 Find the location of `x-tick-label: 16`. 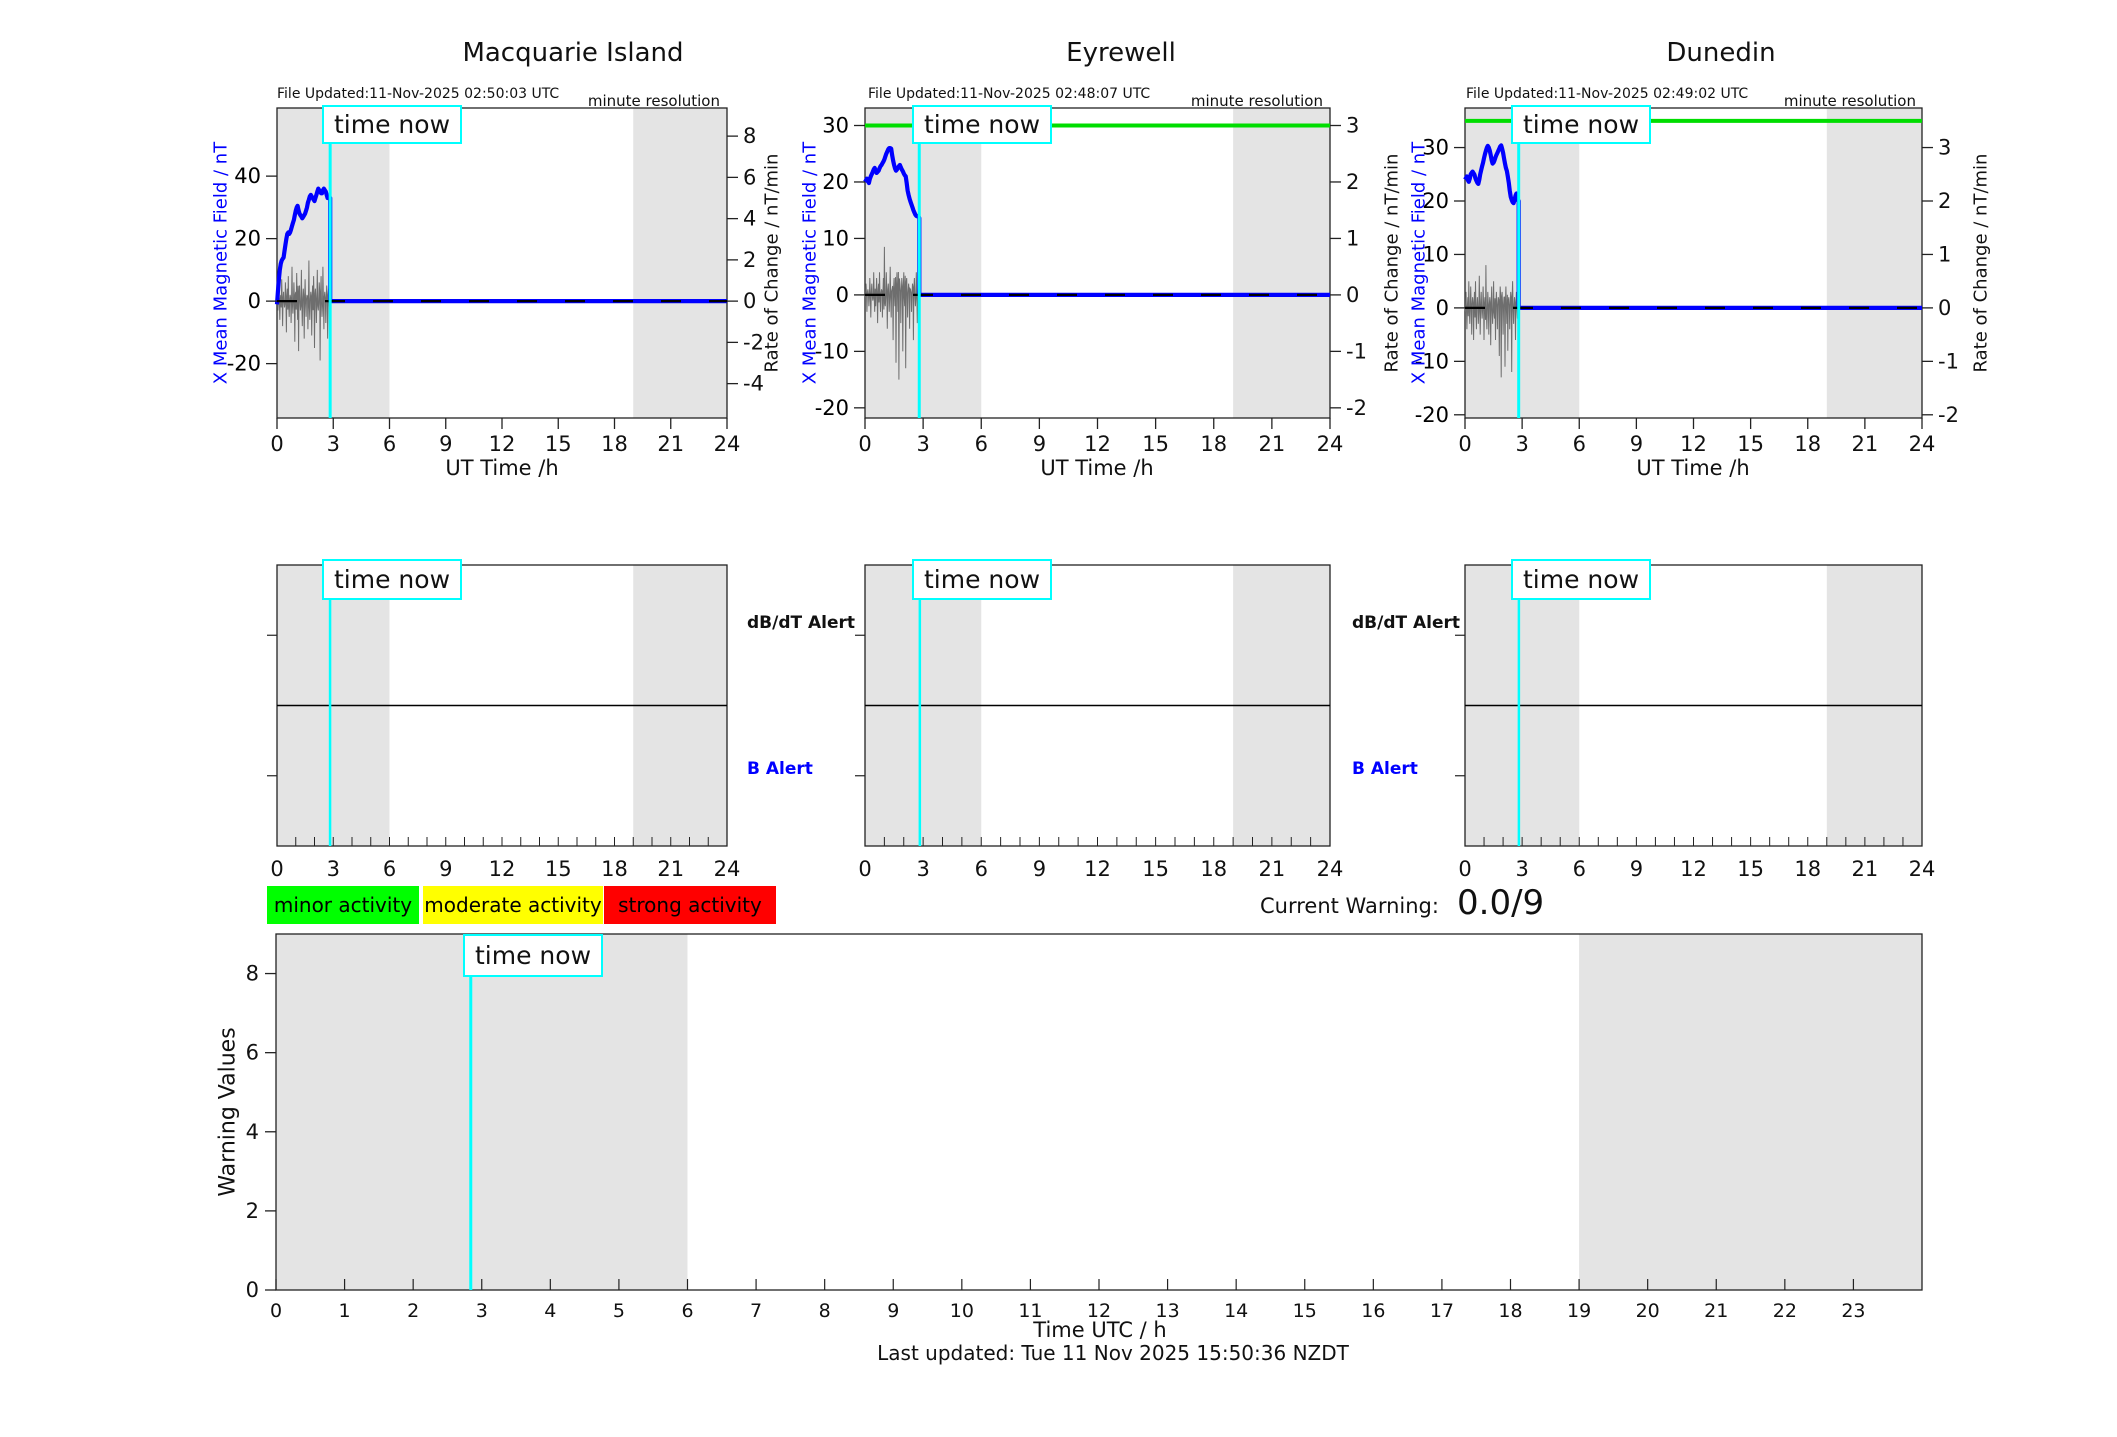

x-tick-label: 16 is located at coordinates (1373, 1311).